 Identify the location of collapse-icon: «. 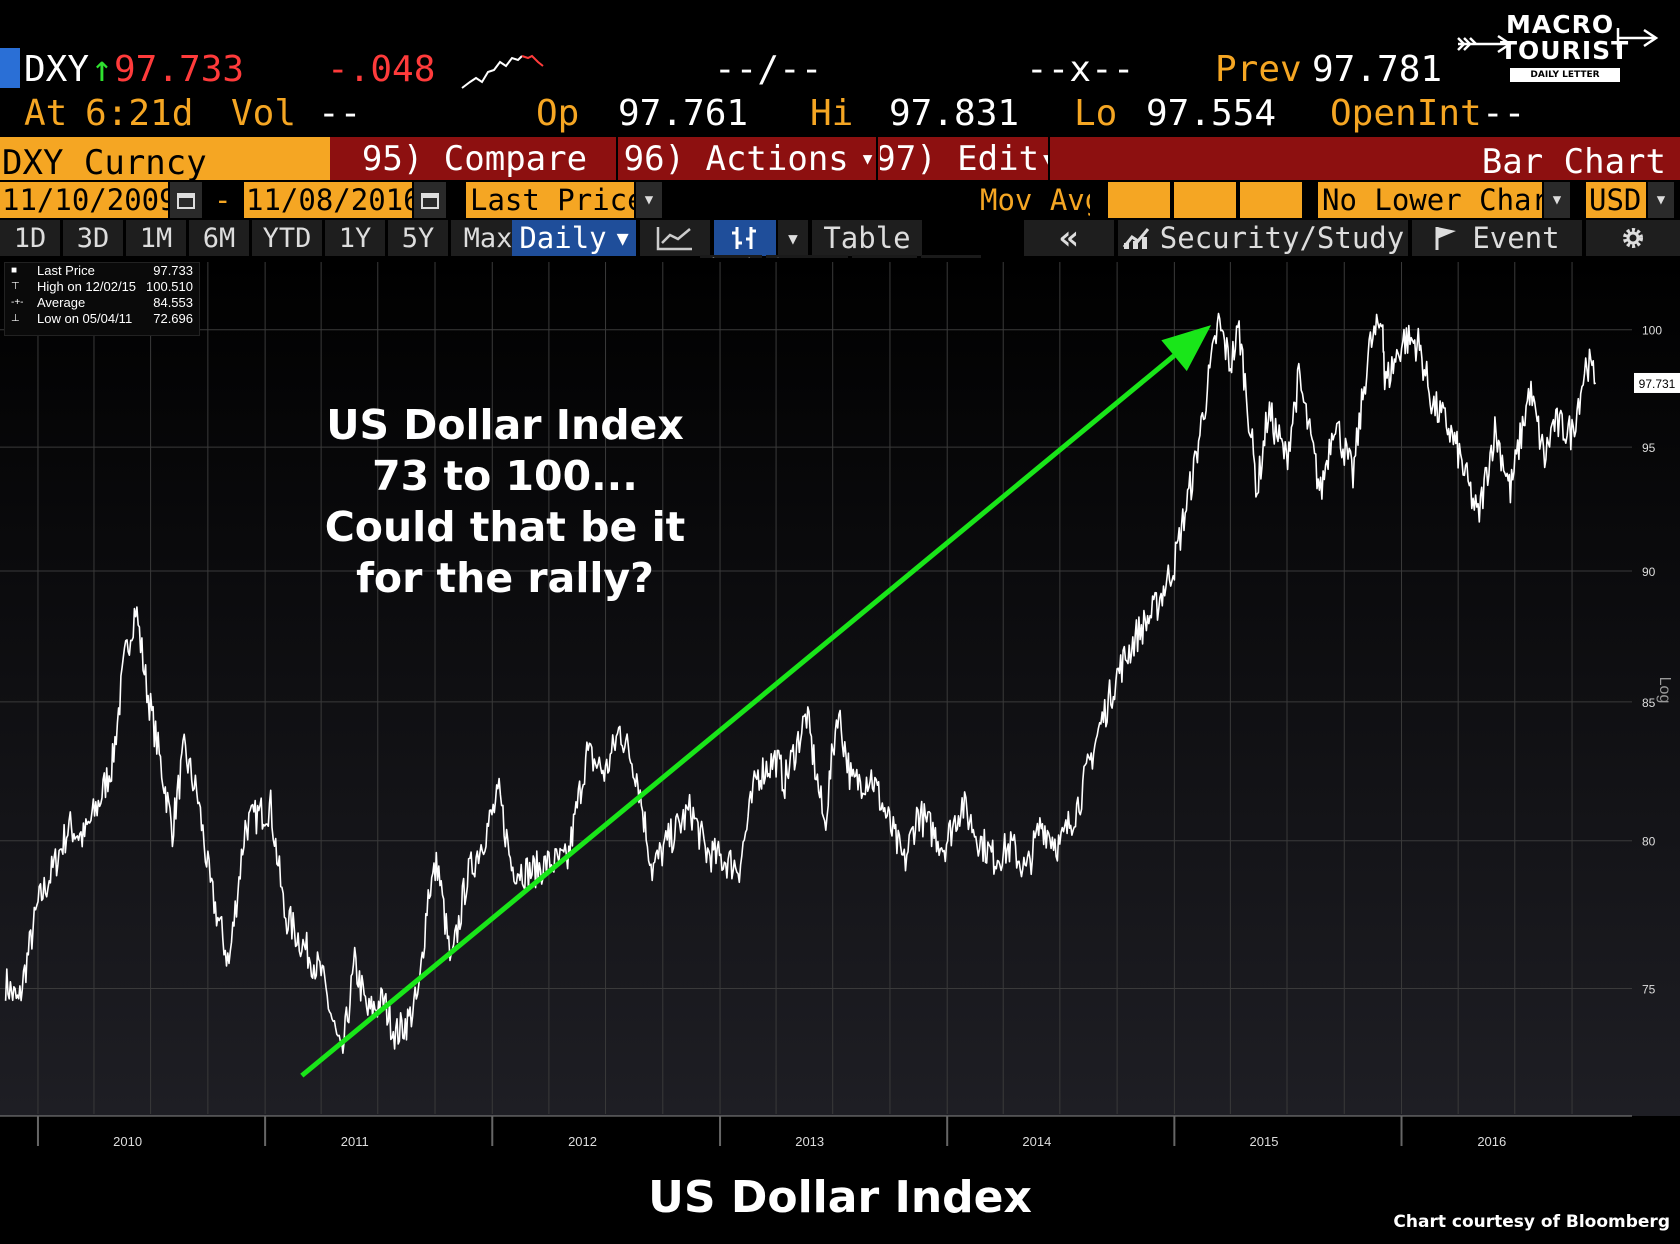
(1069, 238).